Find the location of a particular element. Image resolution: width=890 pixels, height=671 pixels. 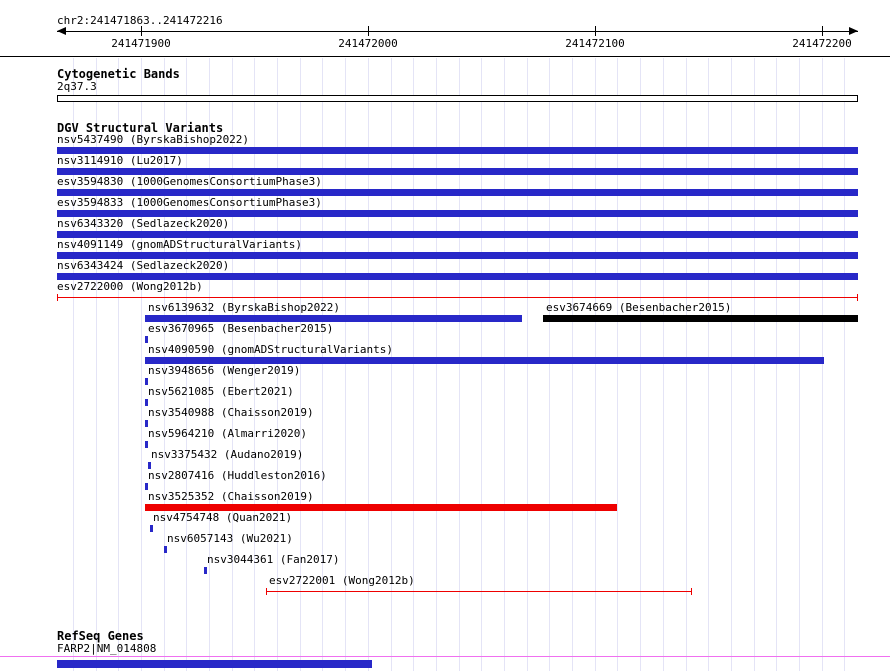

ruler-tick-label: 241472000 is located at coordinates (368, 43).